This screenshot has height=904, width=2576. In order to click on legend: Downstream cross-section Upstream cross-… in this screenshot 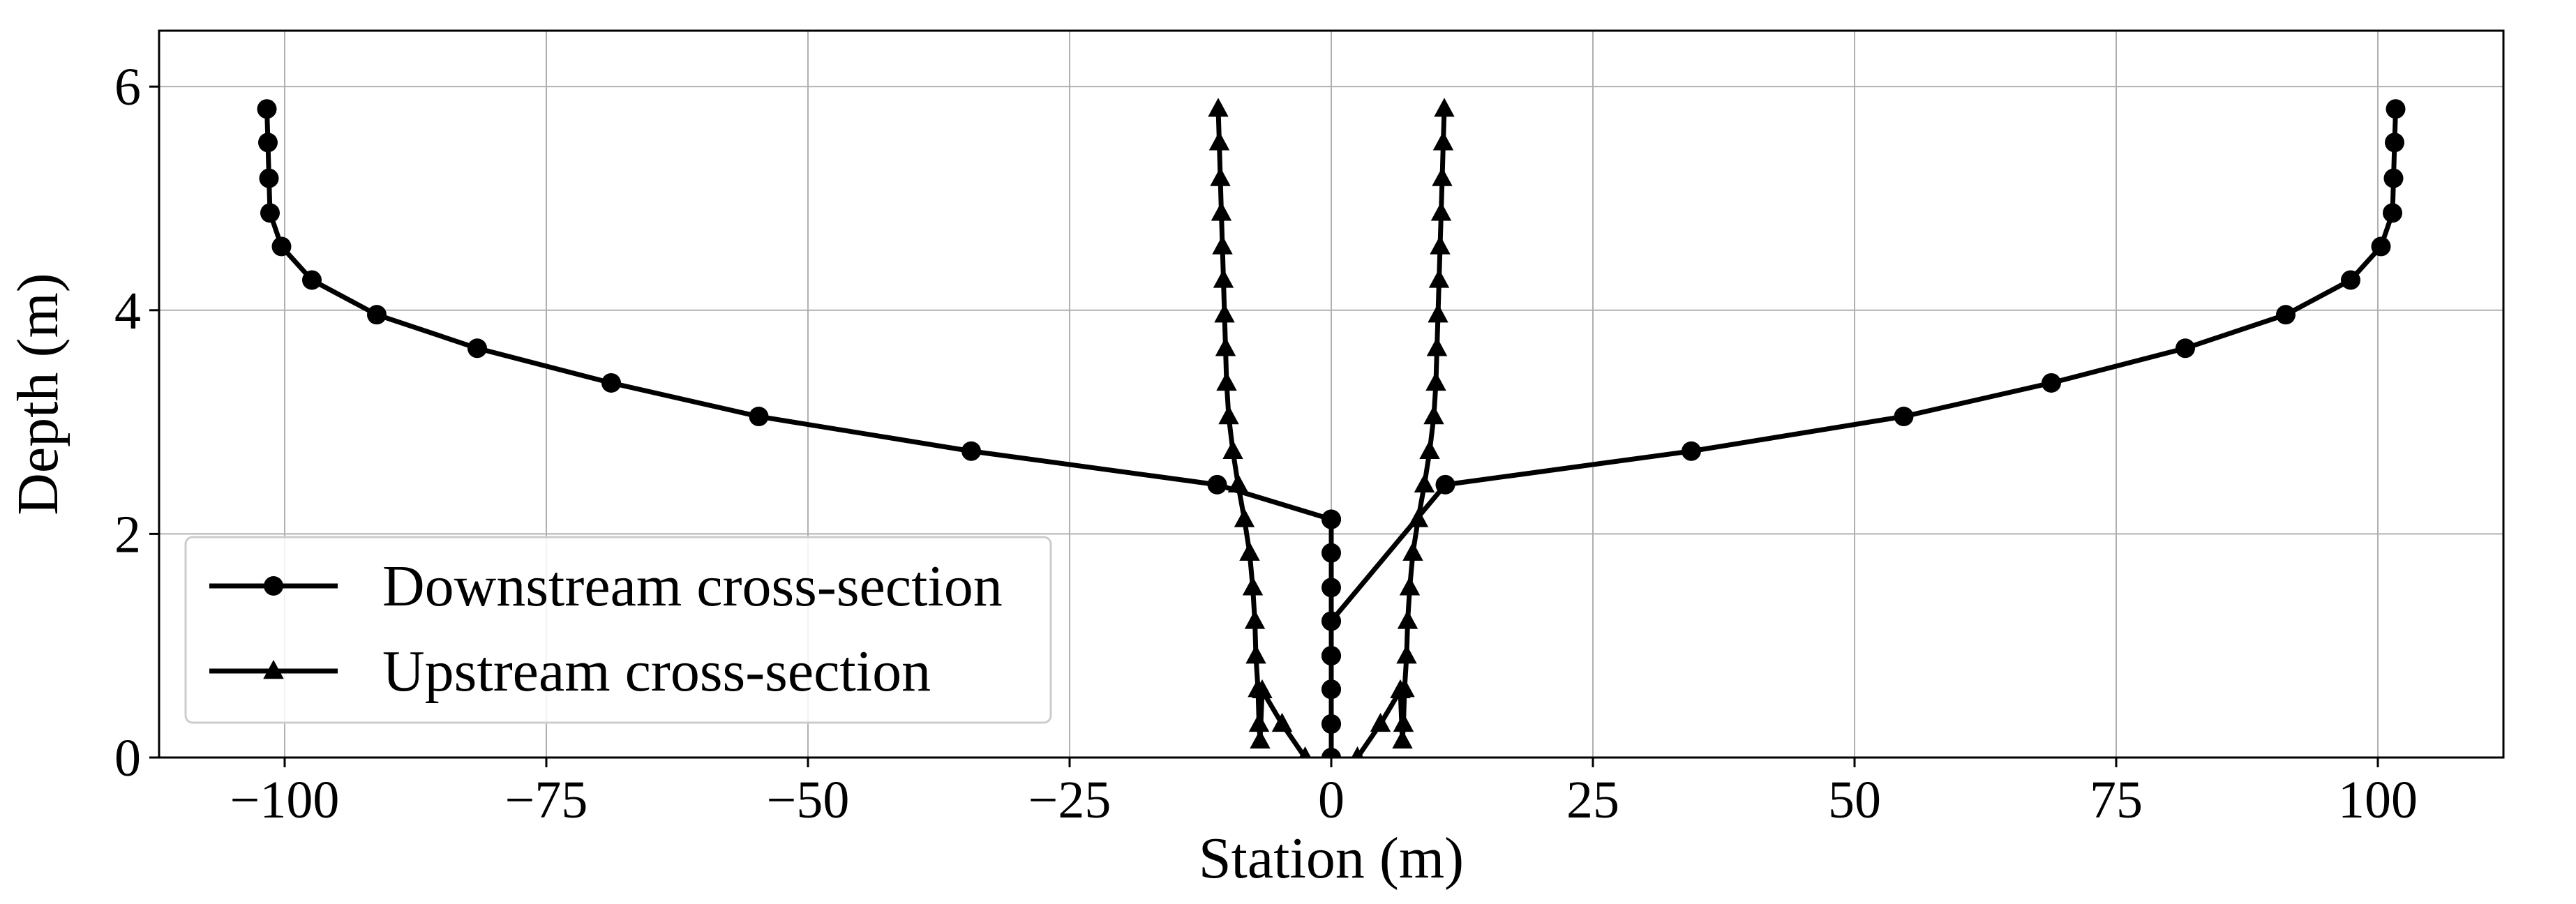, I will do `click(618, 630)`.